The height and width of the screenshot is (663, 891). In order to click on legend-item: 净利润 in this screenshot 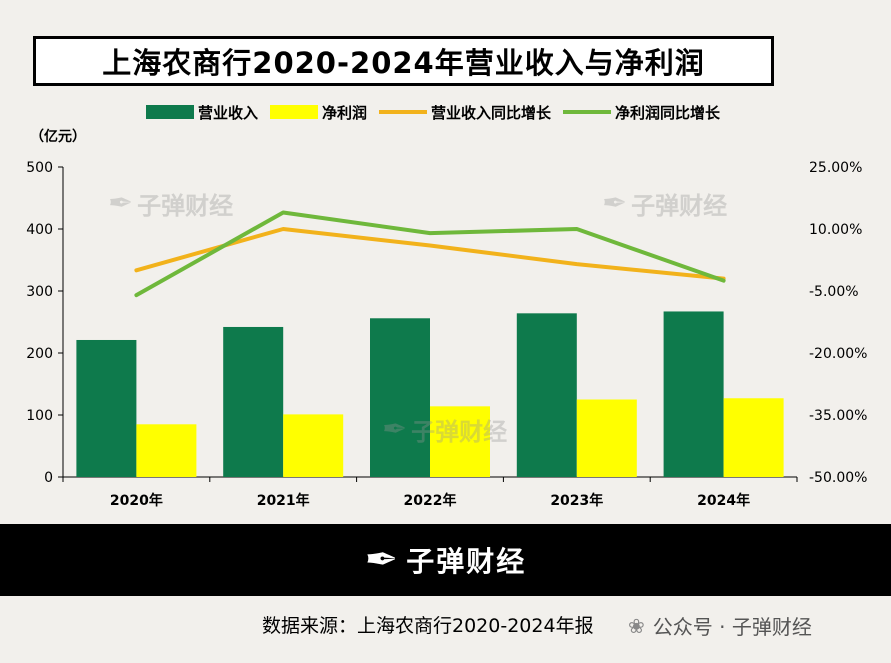, I will do `click(318, 112)`.